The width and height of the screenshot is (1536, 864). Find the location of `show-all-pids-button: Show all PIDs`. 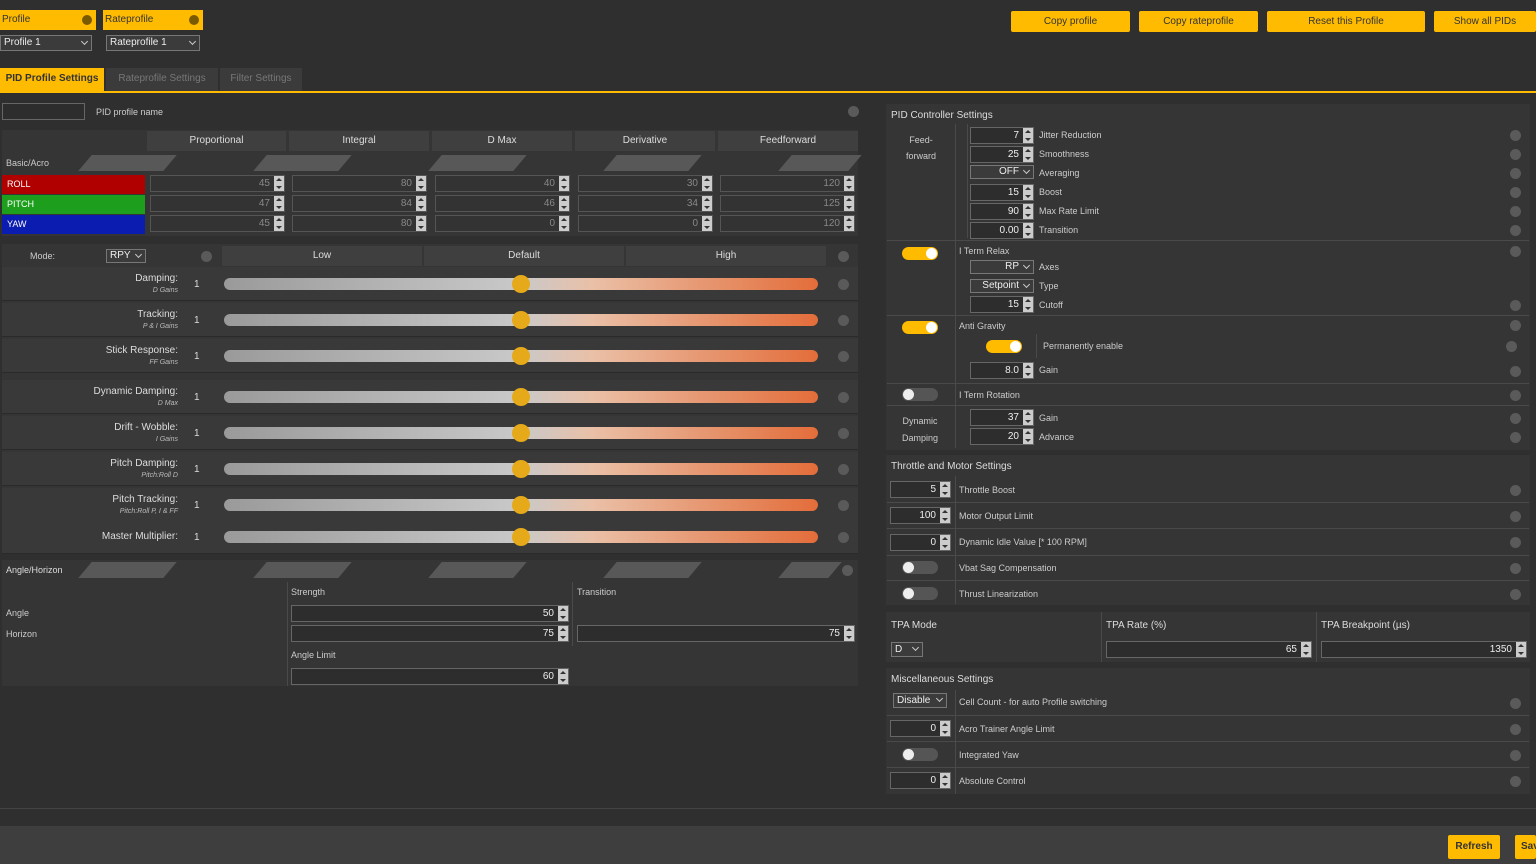

show-all-pids-button: Show all PIDs is located at coordinates (1485, 21).